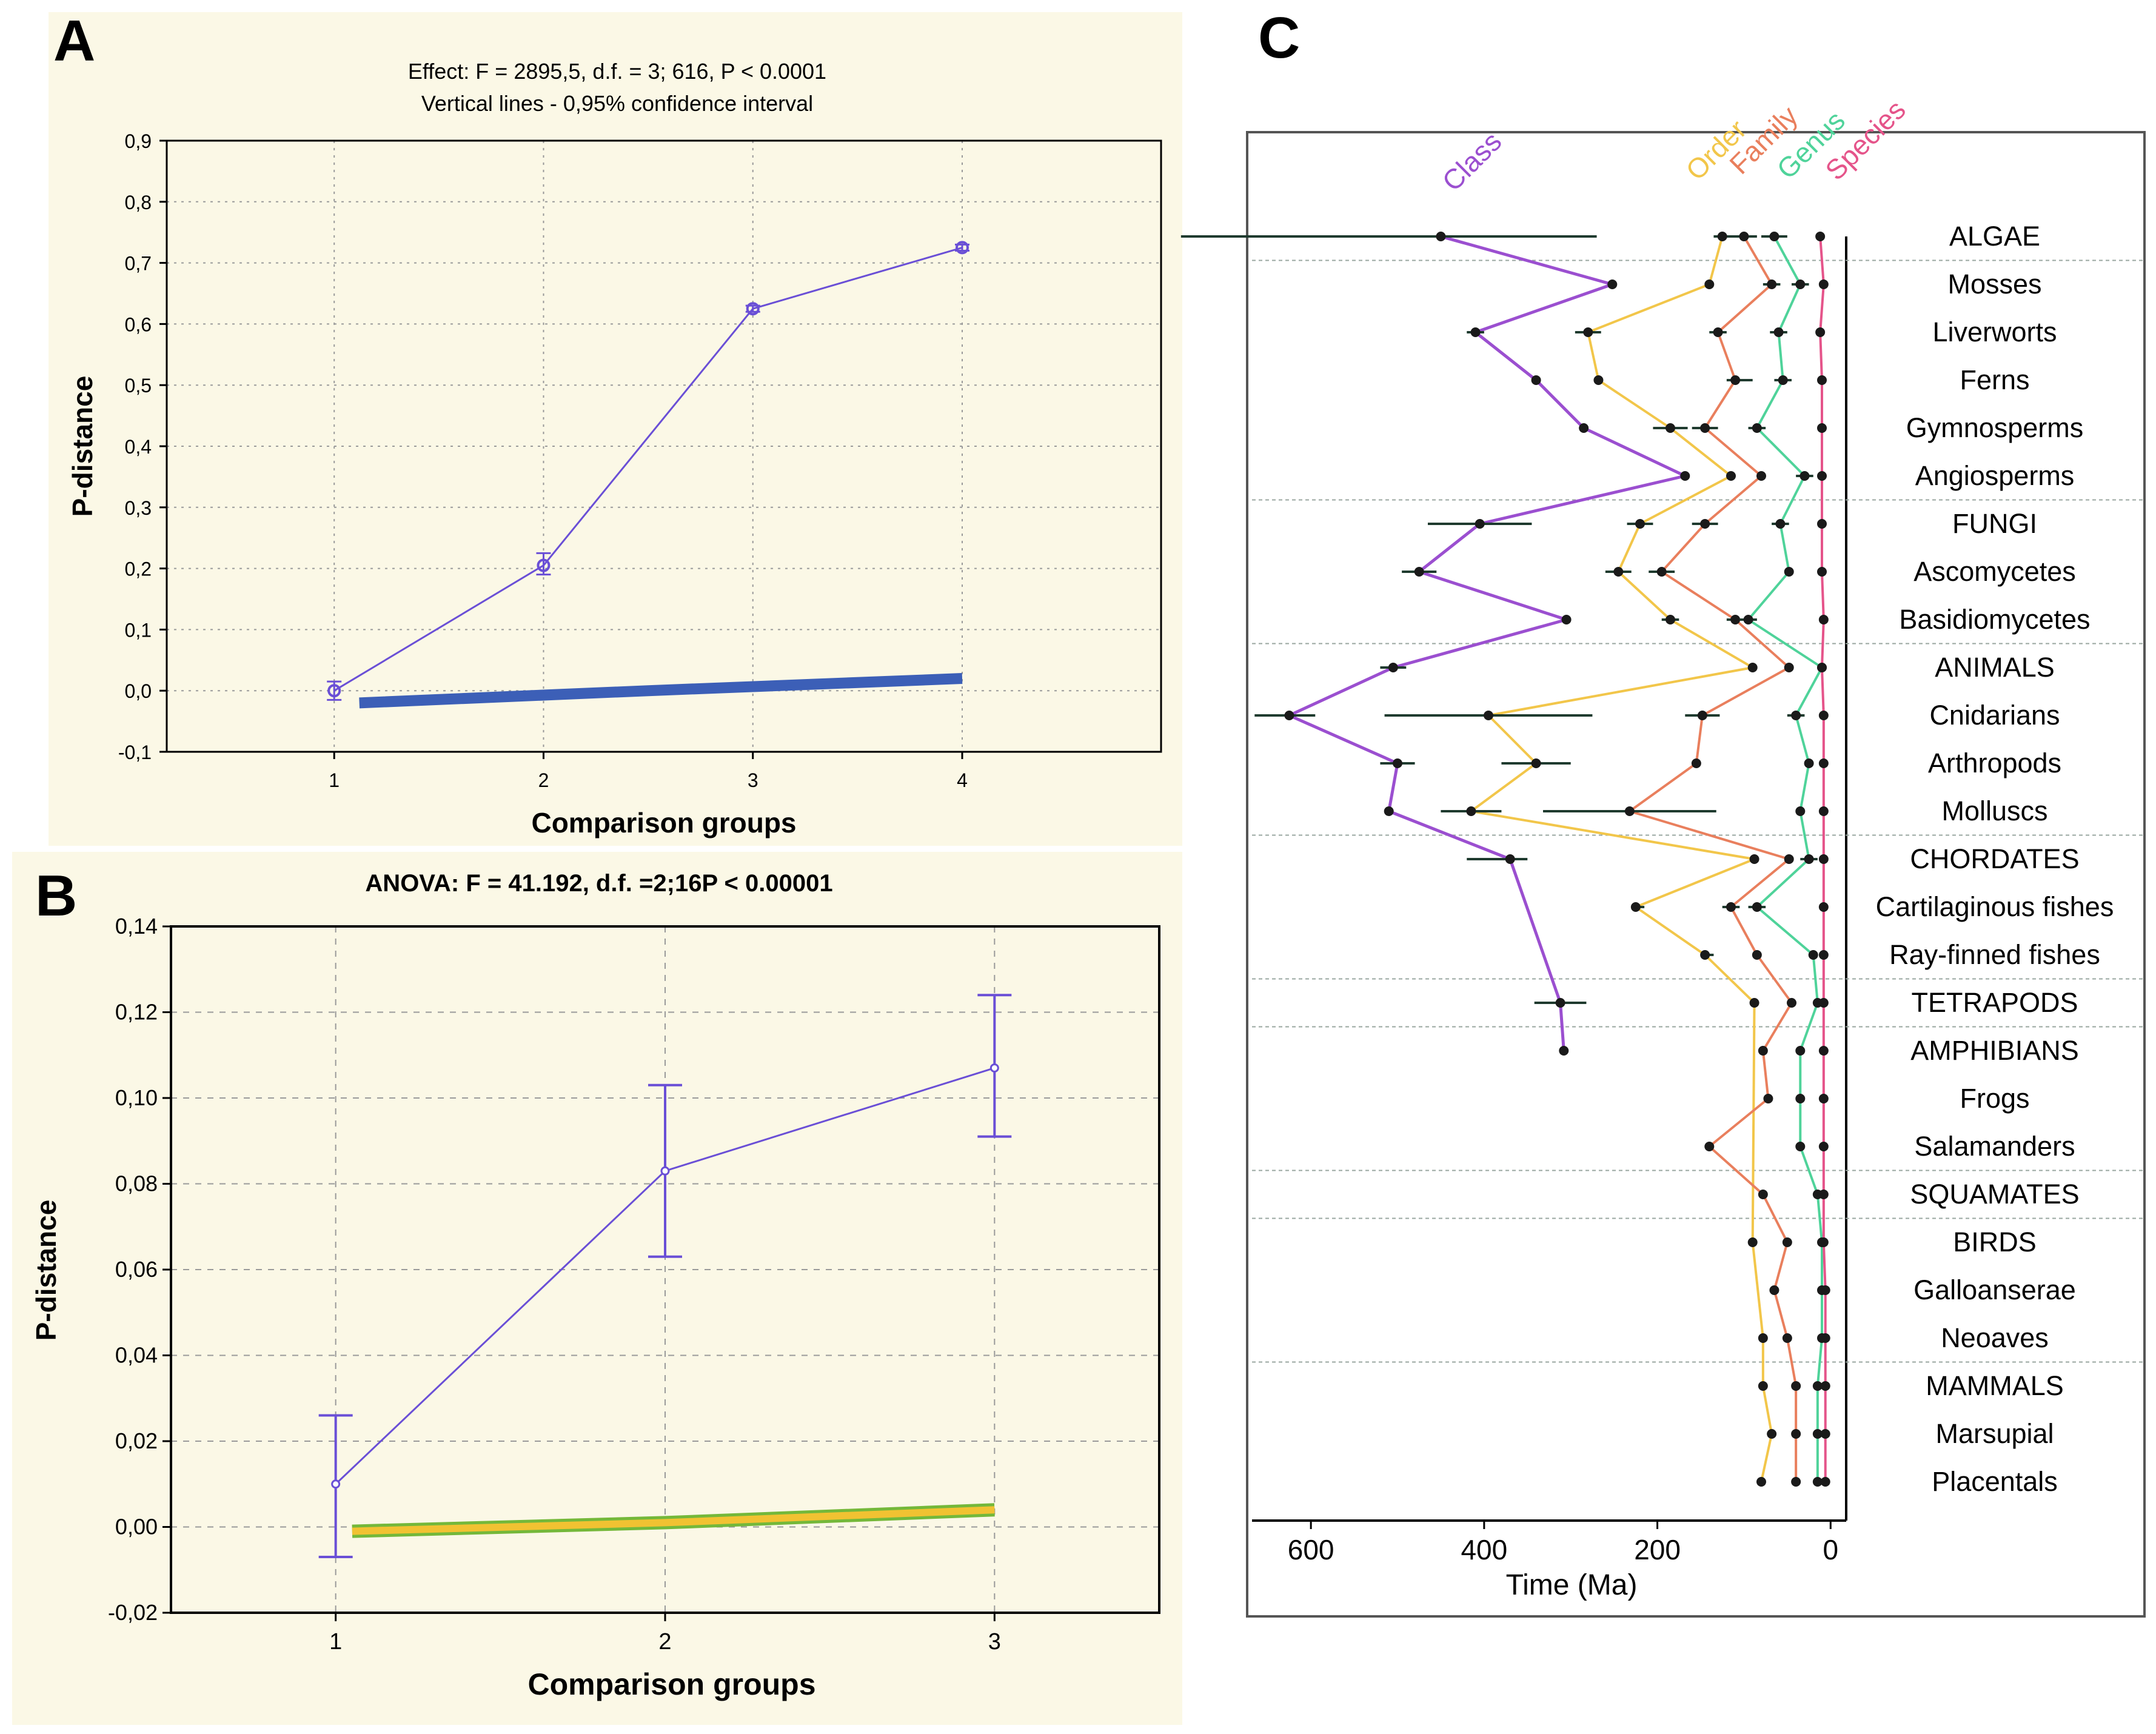 The height and width of the screenshot is (1734, 2156). Describe the element at coordinates (138, 508) in the screenshot. I see `y-tick-label: 0,3` at that location.